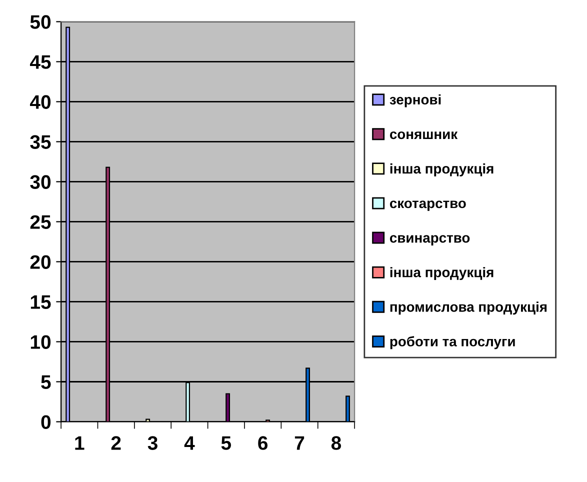 Image resolution: width=587 pixels, height=482 pixels. Describe the element at coordinates (226, 443) in the screenshot. I see `x-tick-label: 5` at that location.